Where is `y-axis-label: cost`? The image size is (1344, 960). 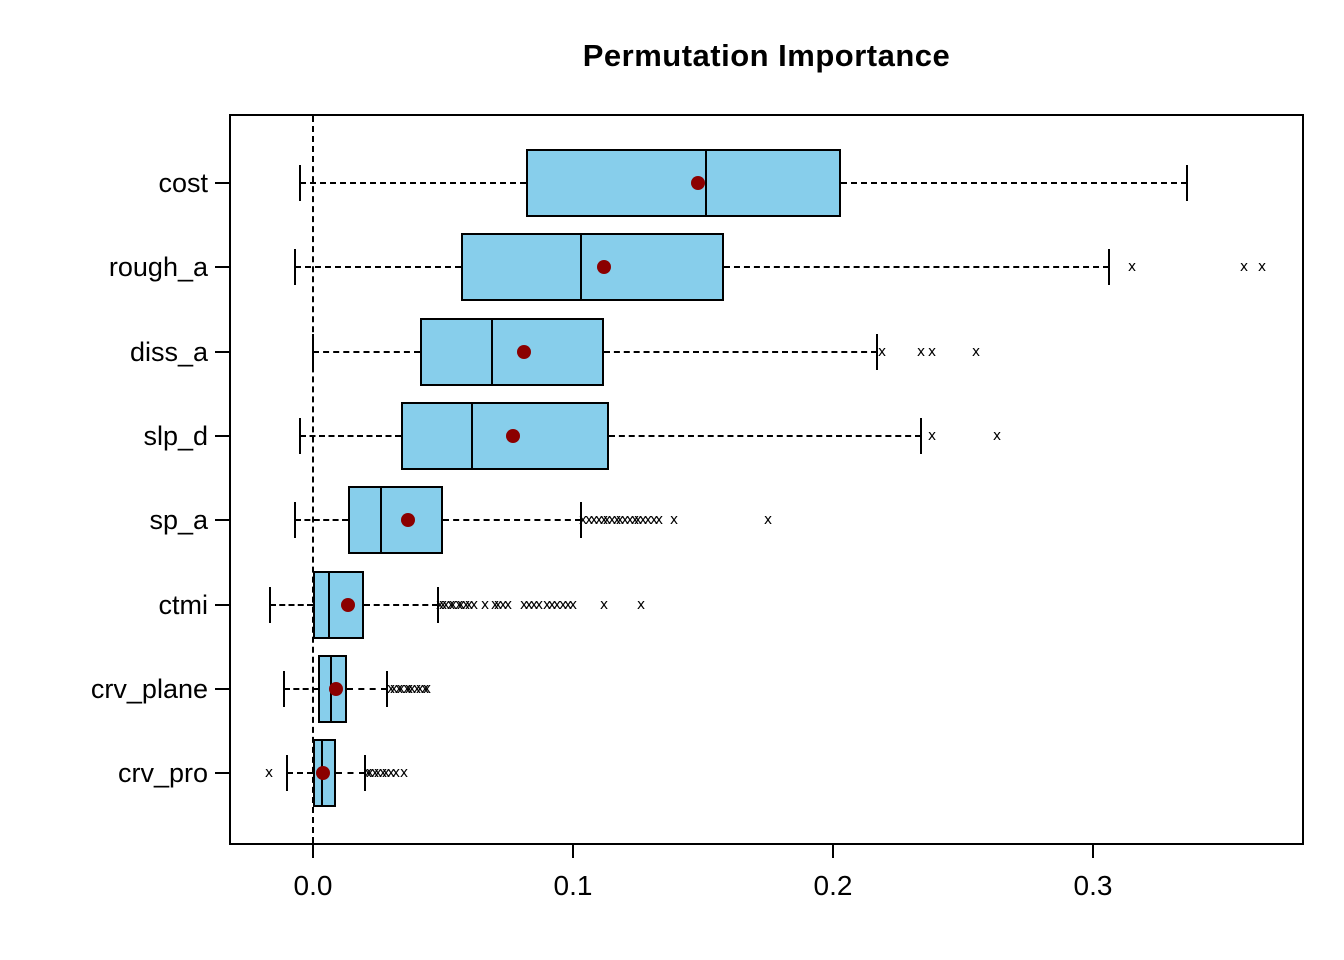
y-axis-label: cost is located at coordinates (183, 183).